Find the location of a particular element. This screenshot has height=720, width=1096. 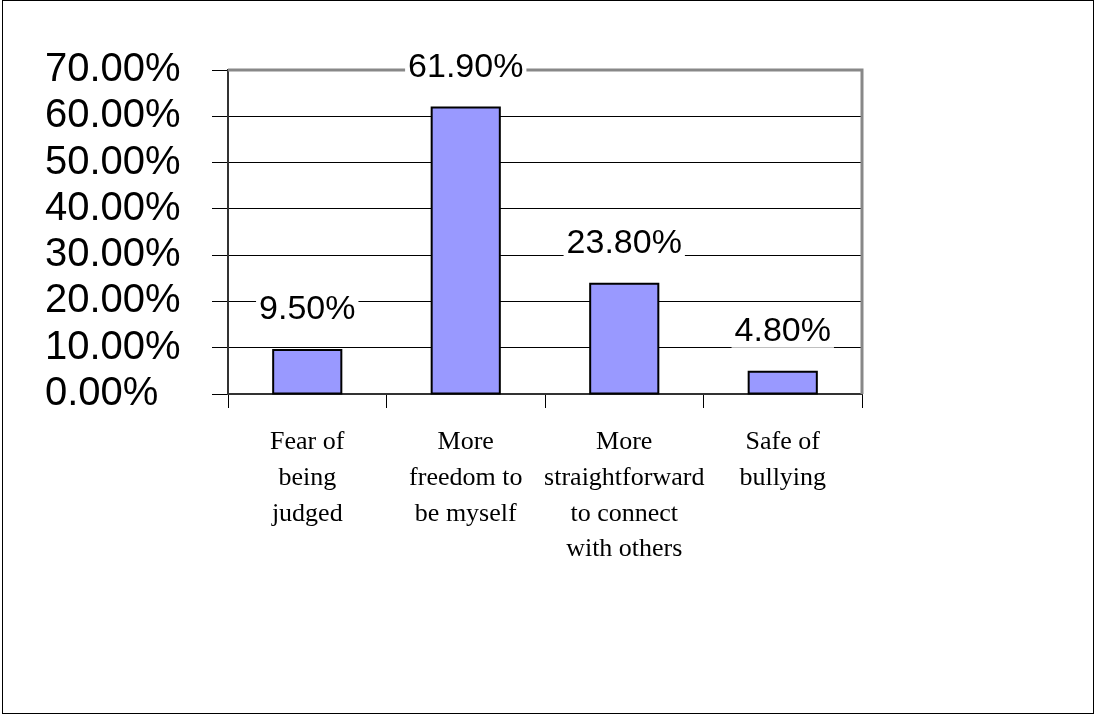

y-tick-label: 60.00% is located at coordinates (113, 113).